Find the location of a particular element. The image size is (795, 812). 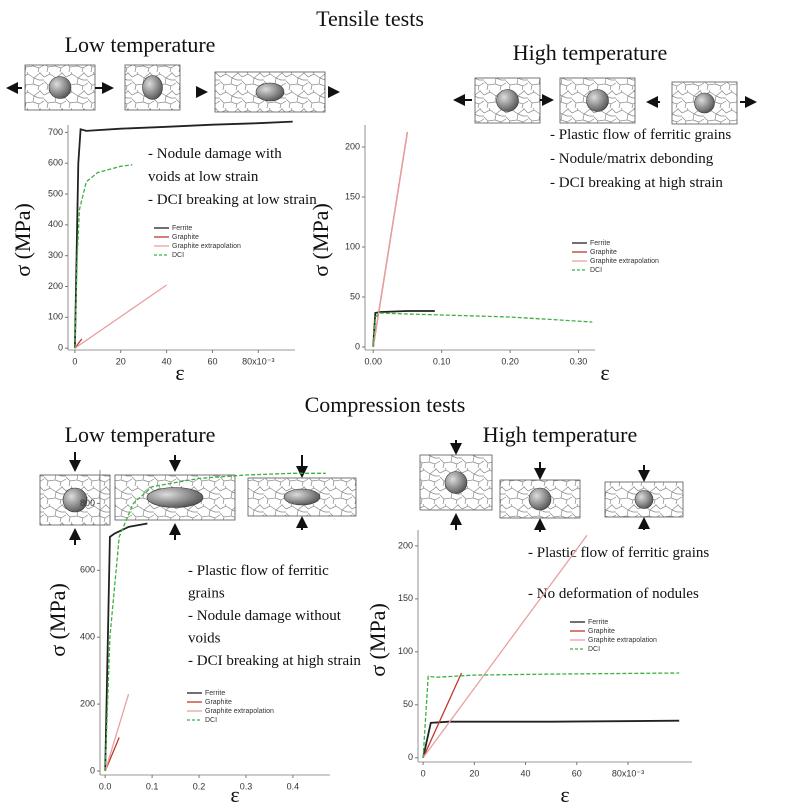

y-tick-label: 800 is located at coordinates (87, 503).